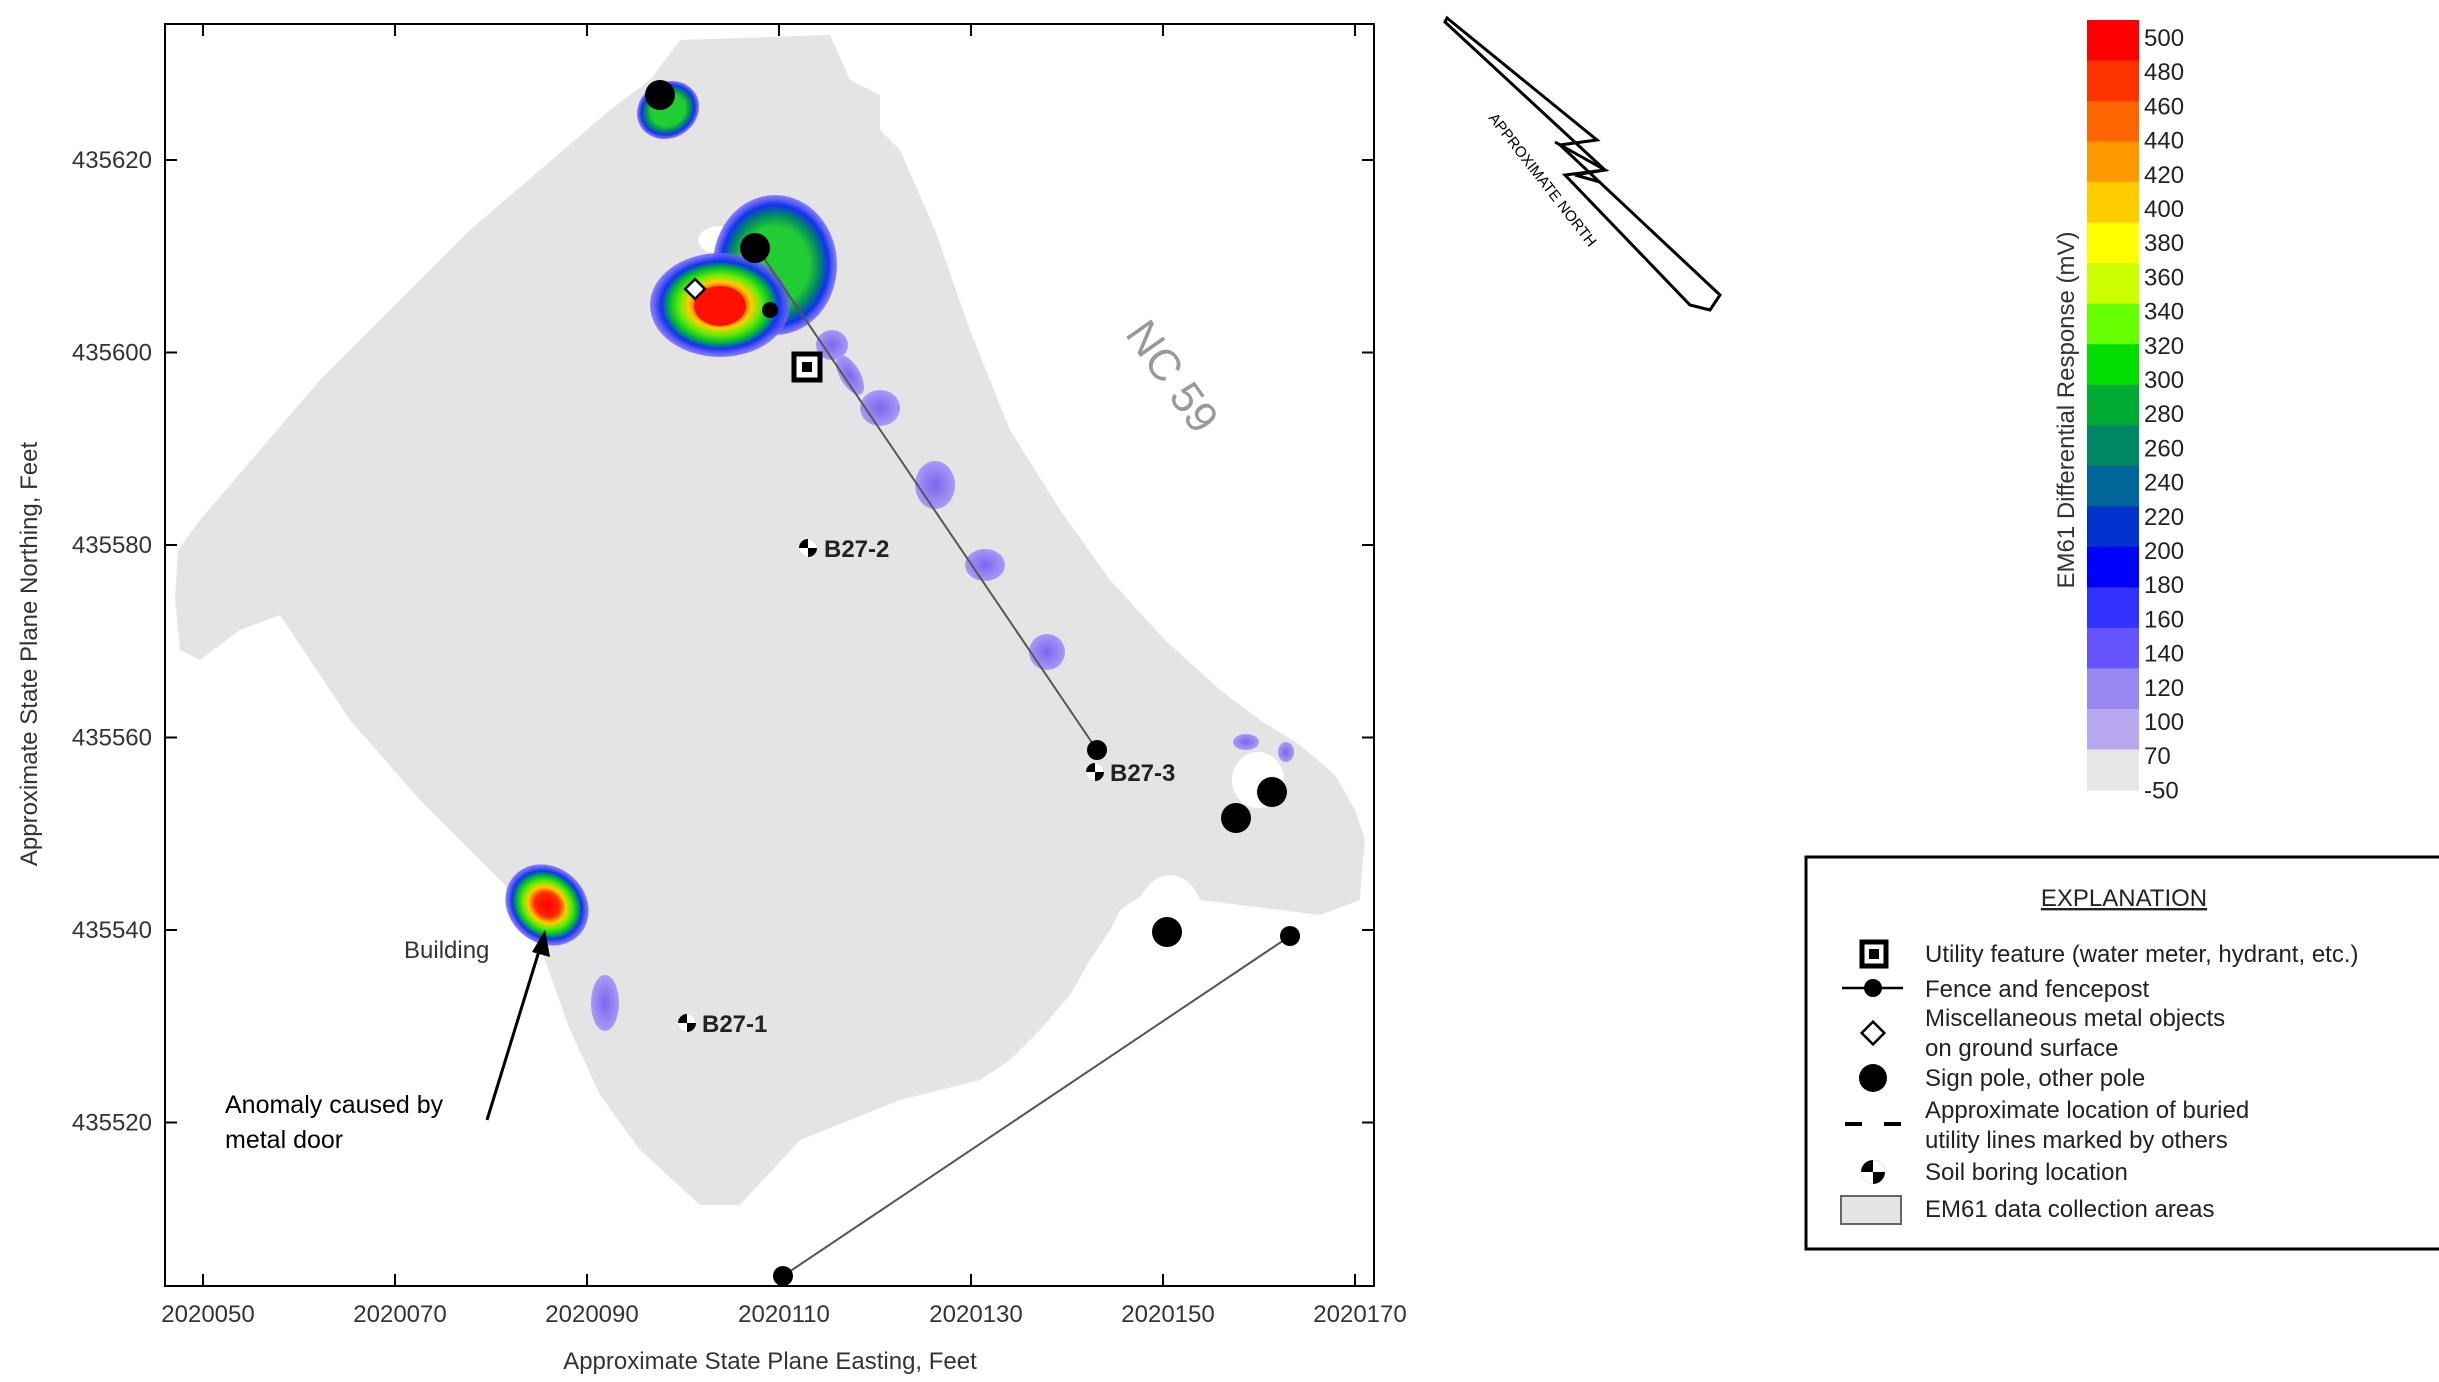 The image size is (2439, 1382). What do you see at coordinates (334, 1105) in the screenshot?
I see `annotation-line-1: Anomaly caused by` at bounding box center [334, 1105].